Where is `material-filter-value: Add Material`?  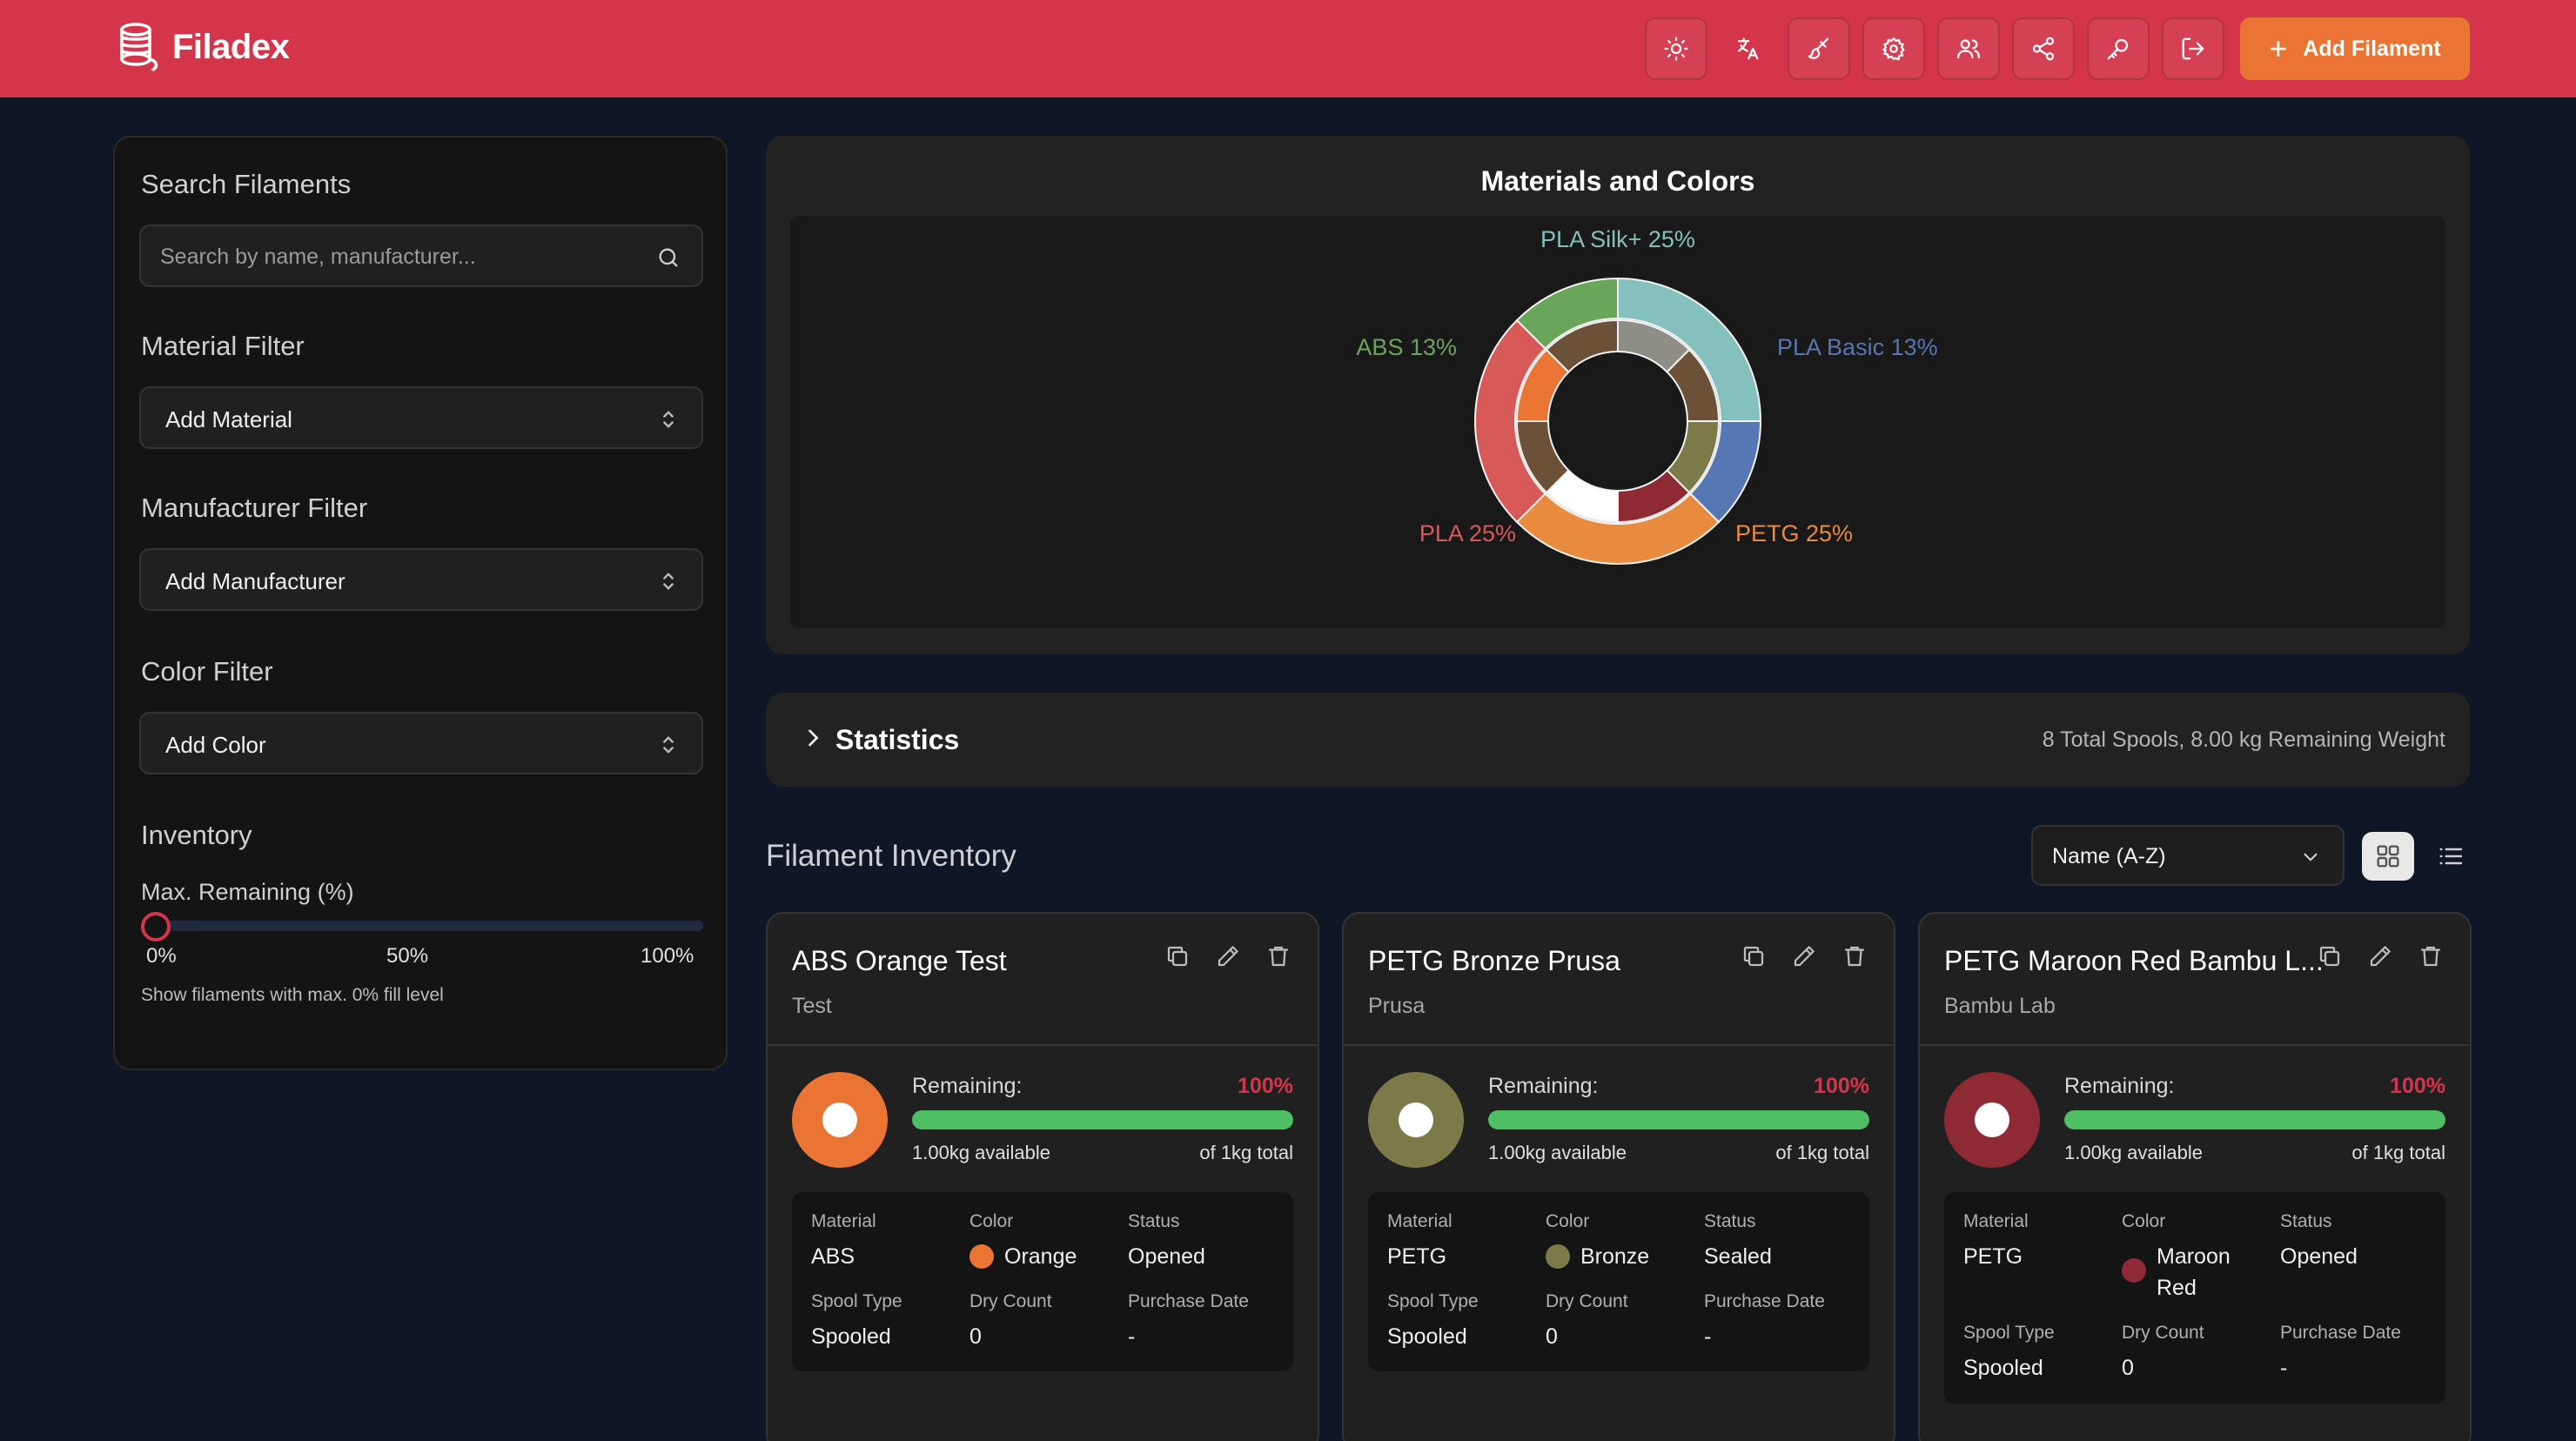
material-filter-value: Add Material is located at coordinates (228, 419).